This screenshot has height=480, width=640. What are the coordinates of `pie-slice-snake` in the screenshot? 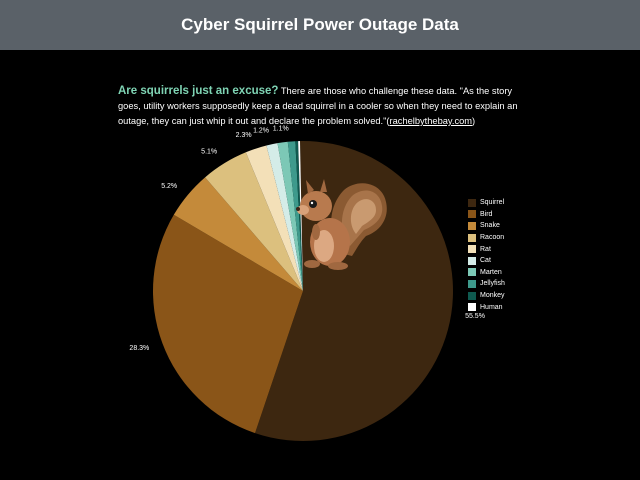 It's located at (238, 234).